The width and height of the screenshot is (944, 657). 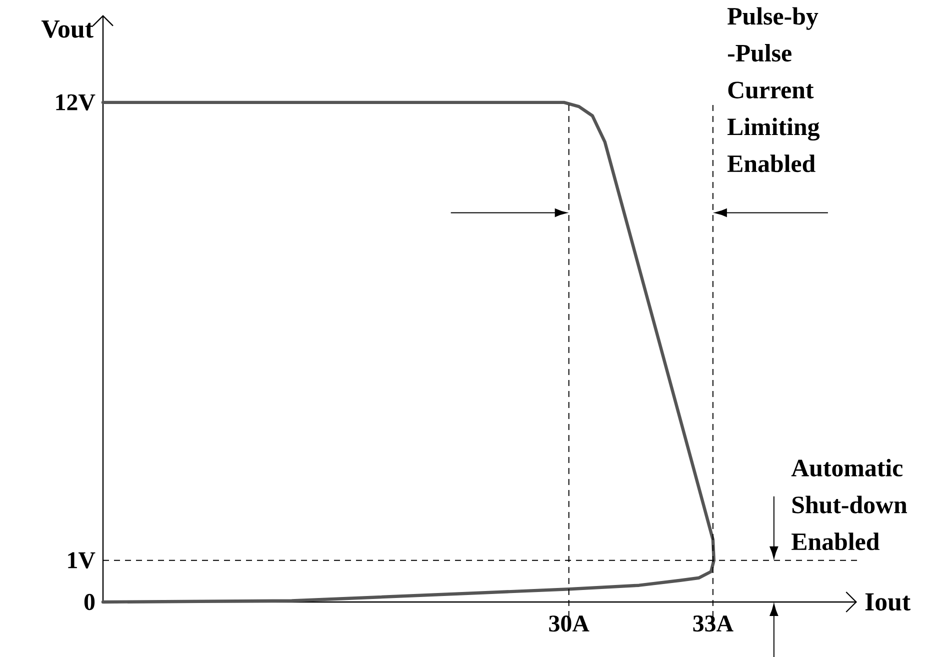 What do you see at coordinates (887, 602) in the screenshot?
I see `x-axis-title: Iout` at bounding box center [887, 602].